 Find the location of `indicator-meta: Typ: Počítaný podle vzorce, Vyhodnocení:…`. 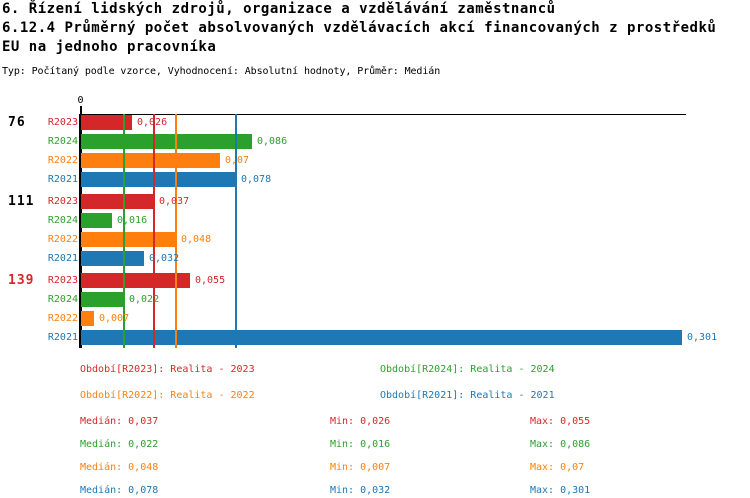

indicator-meta: Typ: Počítaný podle vzorce, Vyhodnocení:… is located at coordinates (221, 71).